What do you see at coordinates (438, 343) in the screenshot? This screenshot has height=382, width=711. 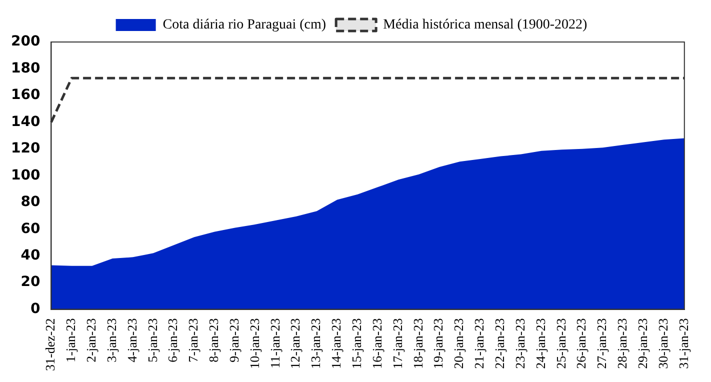 I see `x-tick-label: 19-jan-23` at bounding box center [438, 343].